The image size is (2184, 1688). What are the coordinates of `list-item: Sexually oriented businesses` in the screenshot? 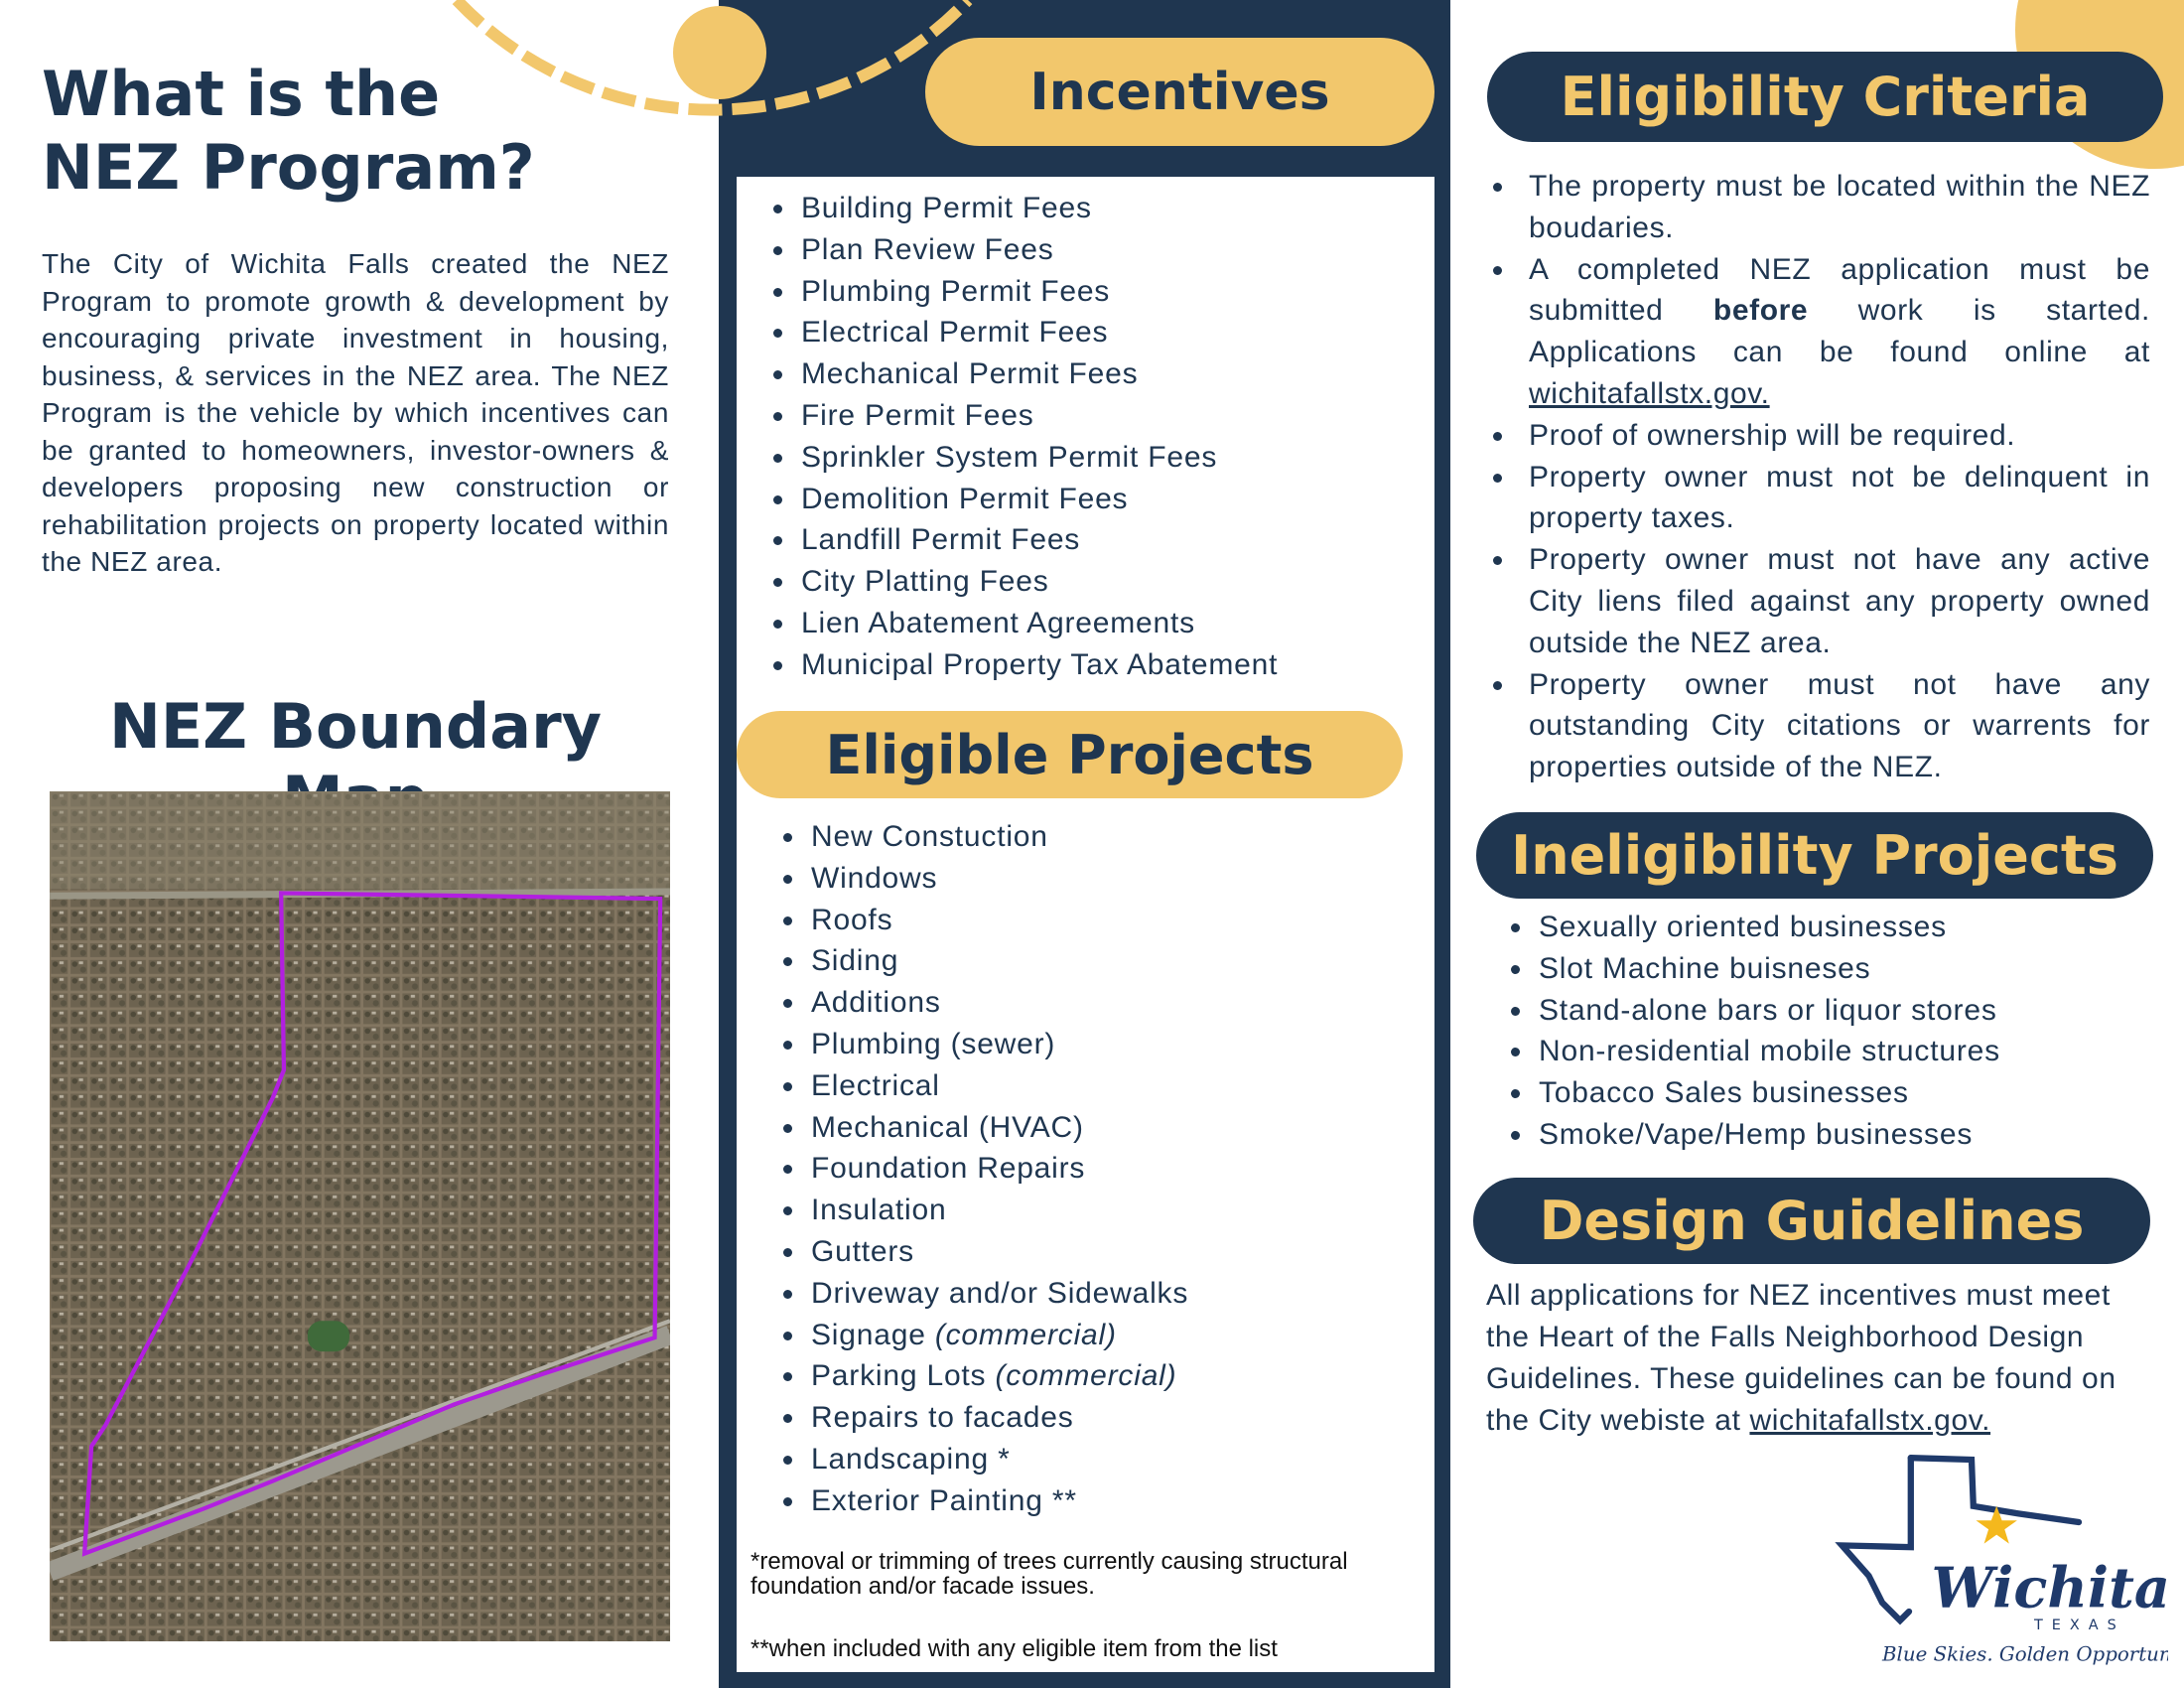 It's located at (1755, 927).